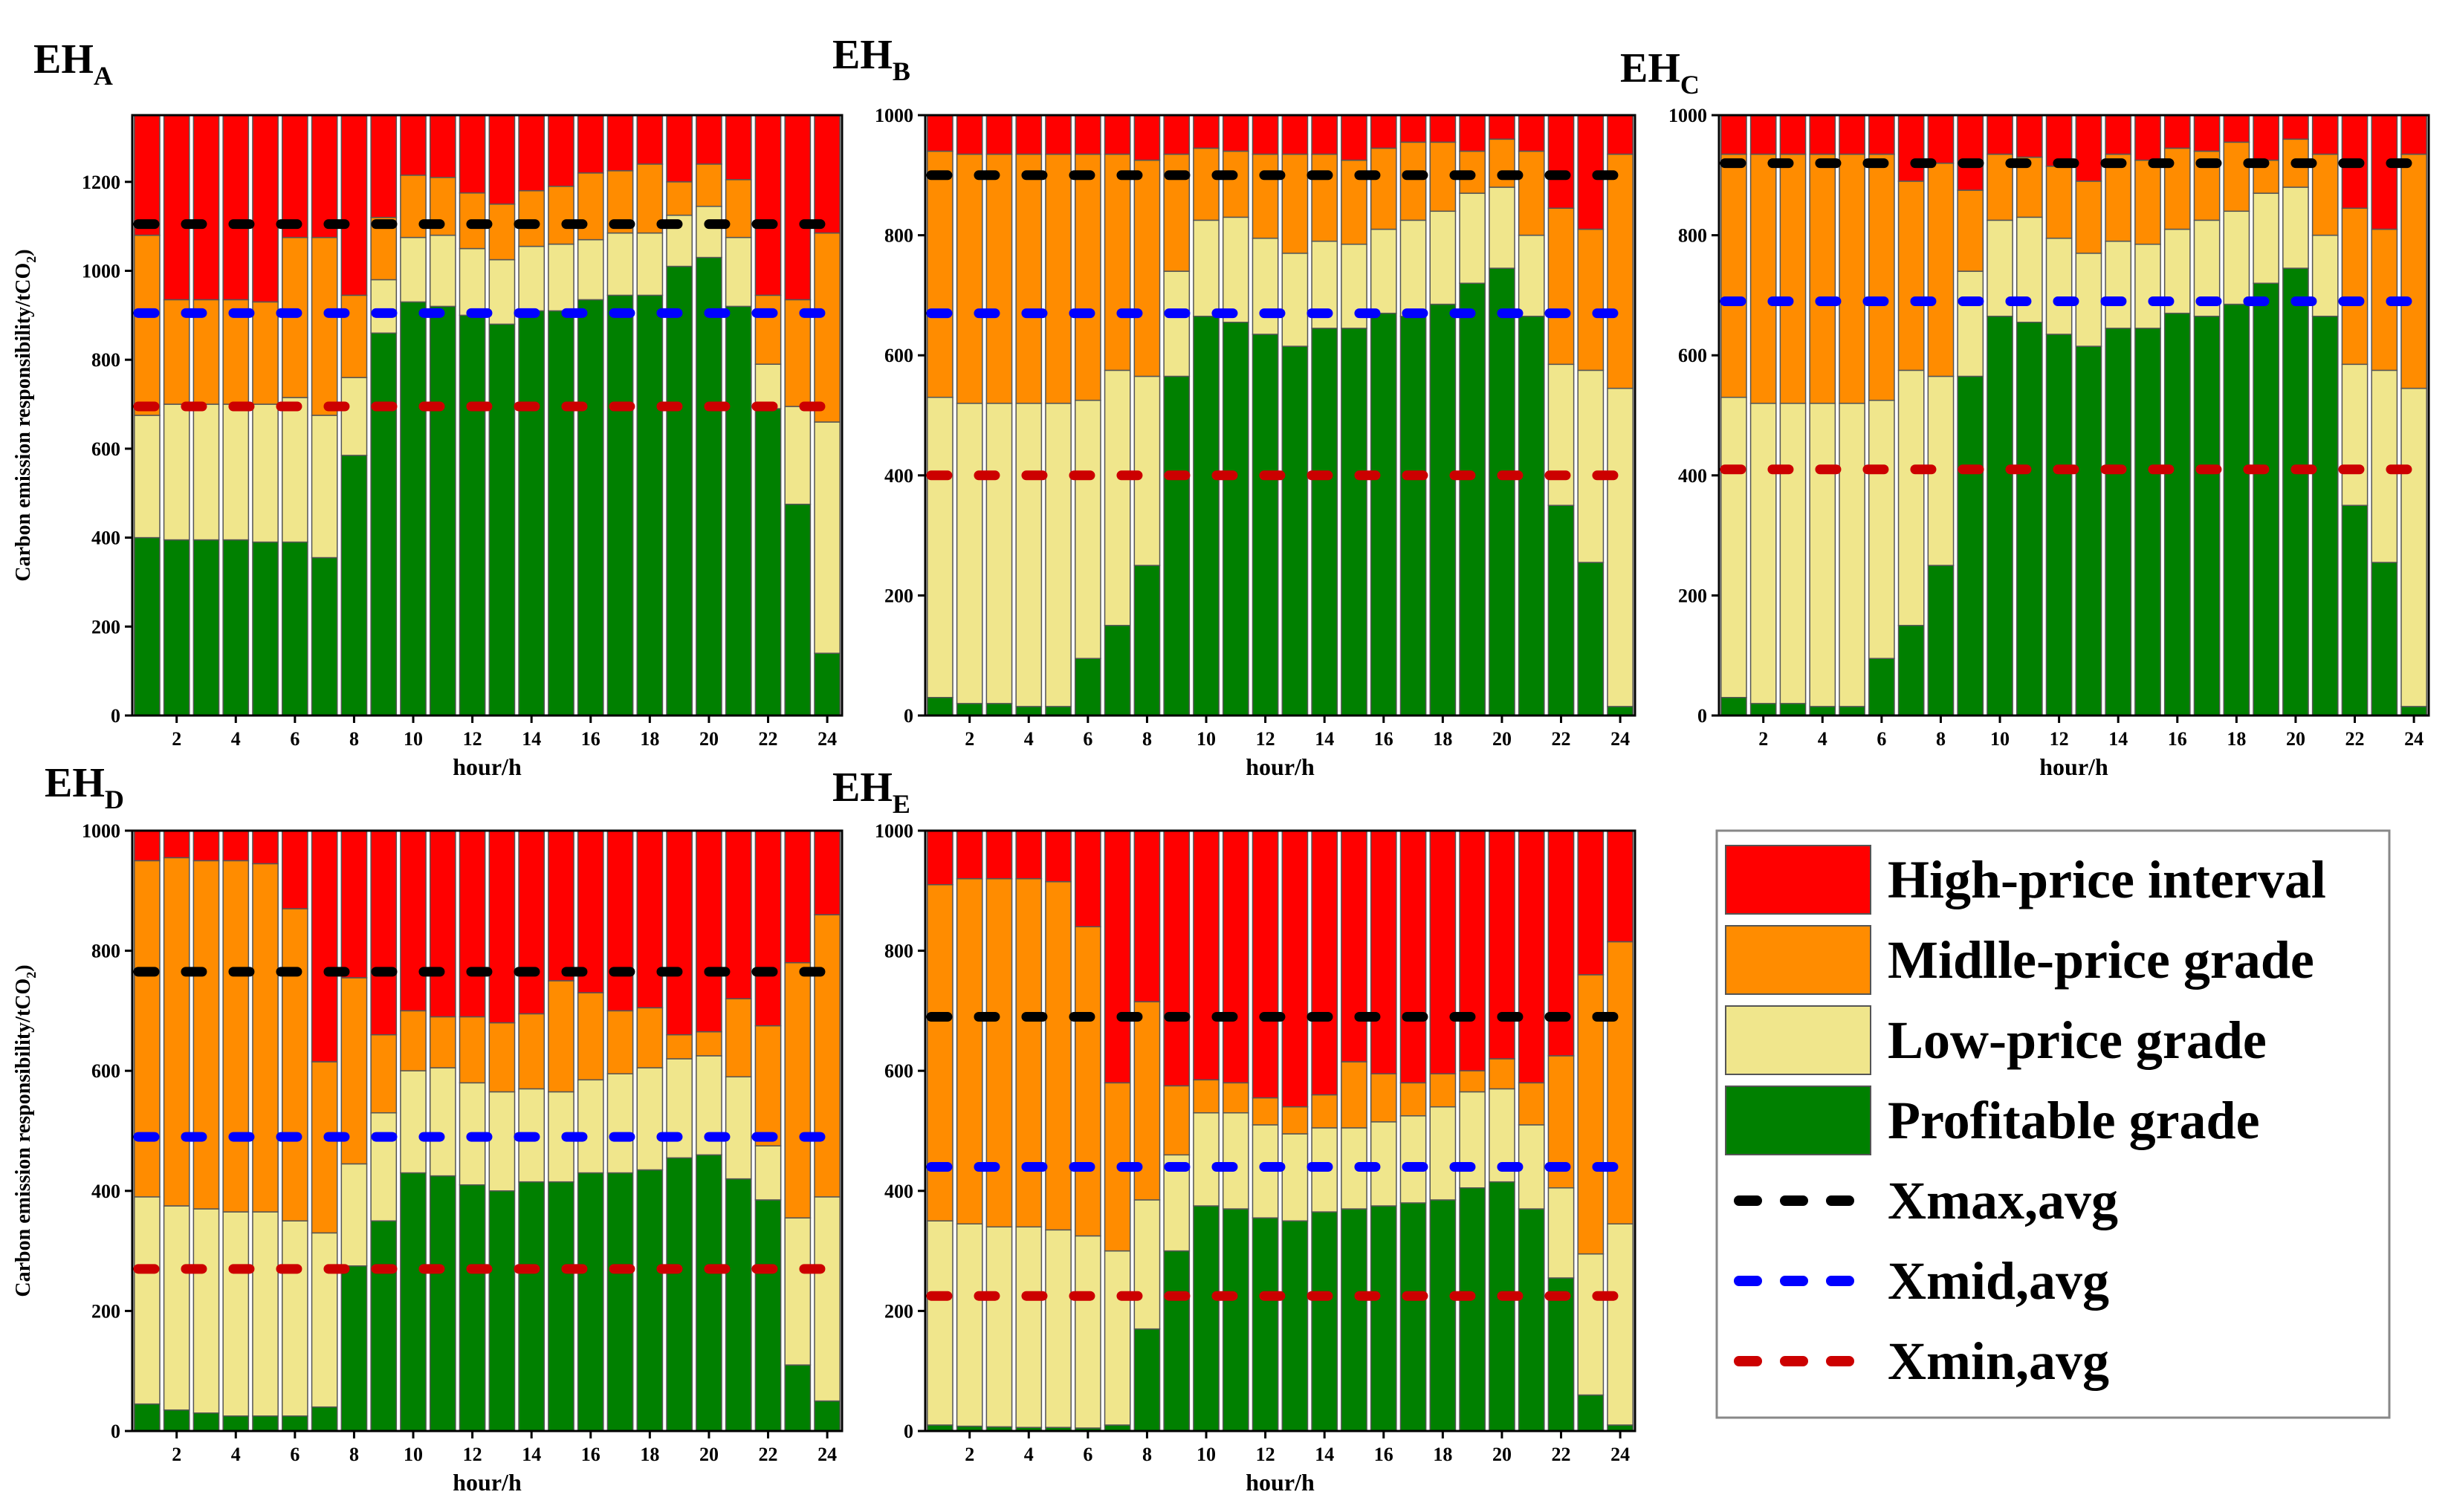  I want to click on legend-label: High-price interval, so click(2107, 879).